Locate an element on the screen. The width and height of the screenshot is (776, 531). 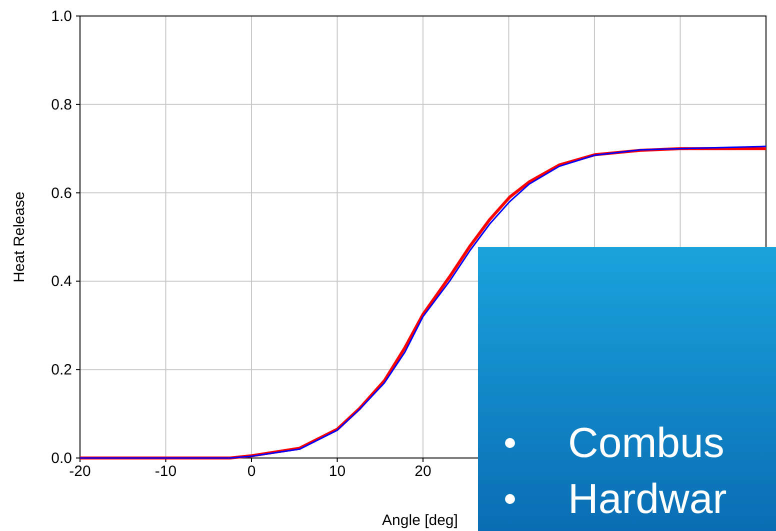
y-tick-label: 1.0 is located at coordinates (61, 16).